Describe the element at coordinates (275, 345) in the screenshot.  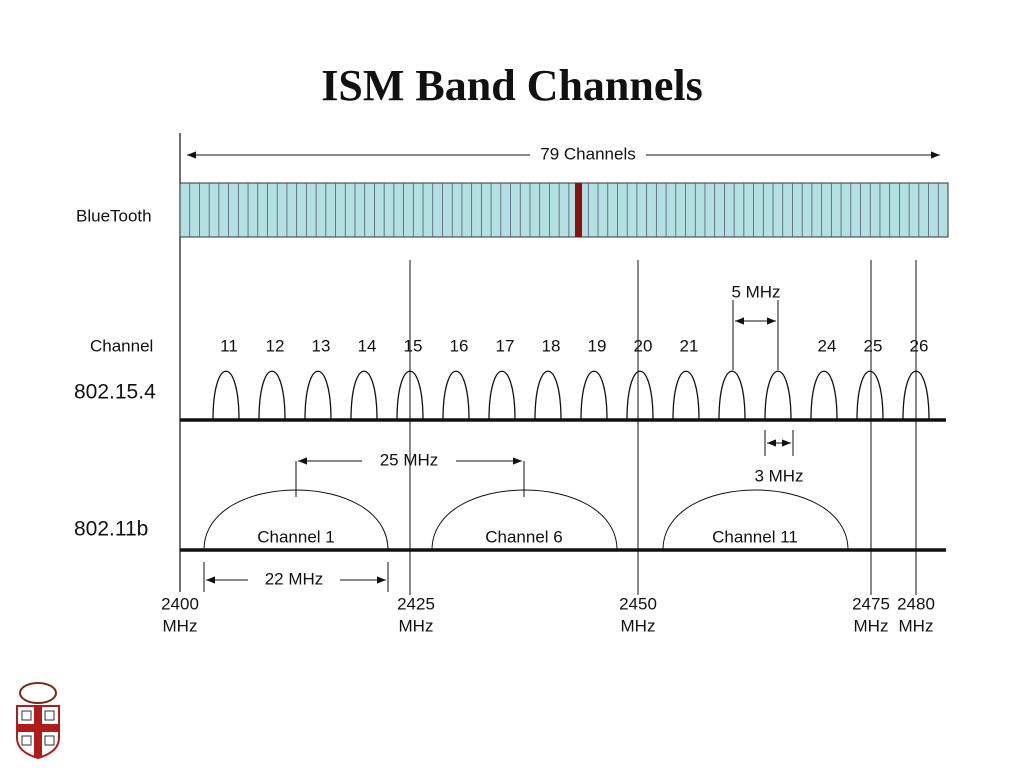
I see `channel-number: 12` at that location.